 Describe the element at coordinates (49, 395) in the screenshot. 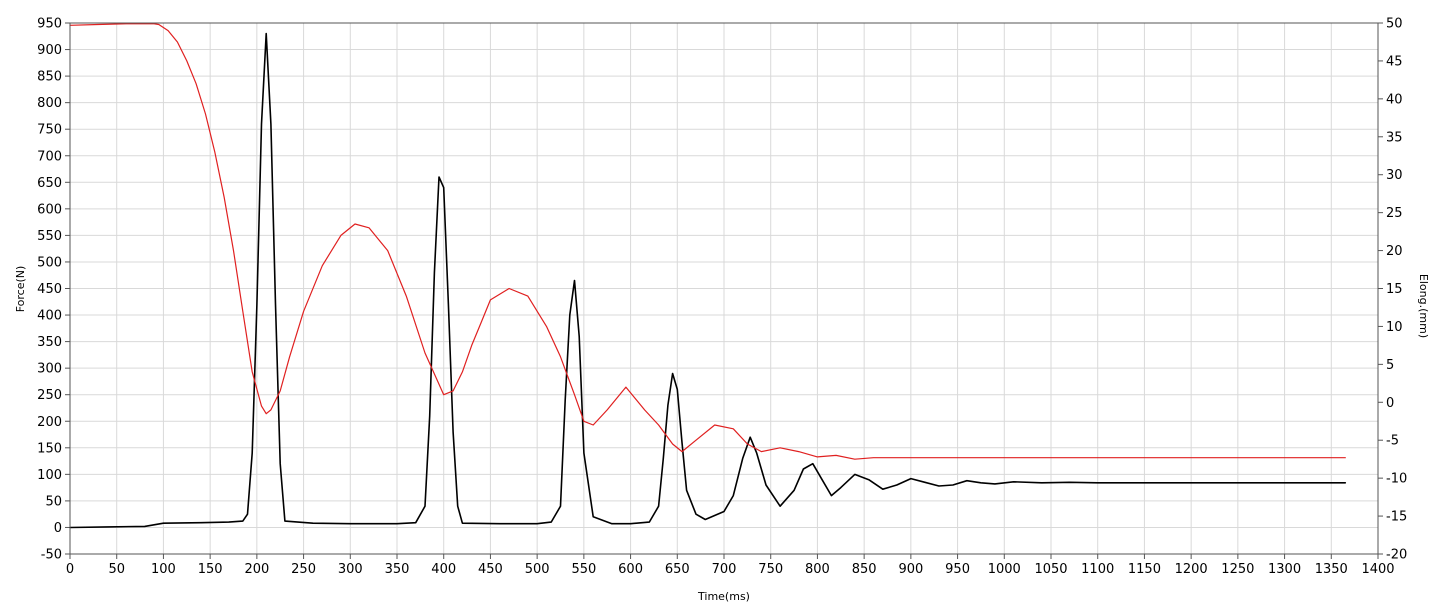

I see `y-tick-label: 250` at that location.